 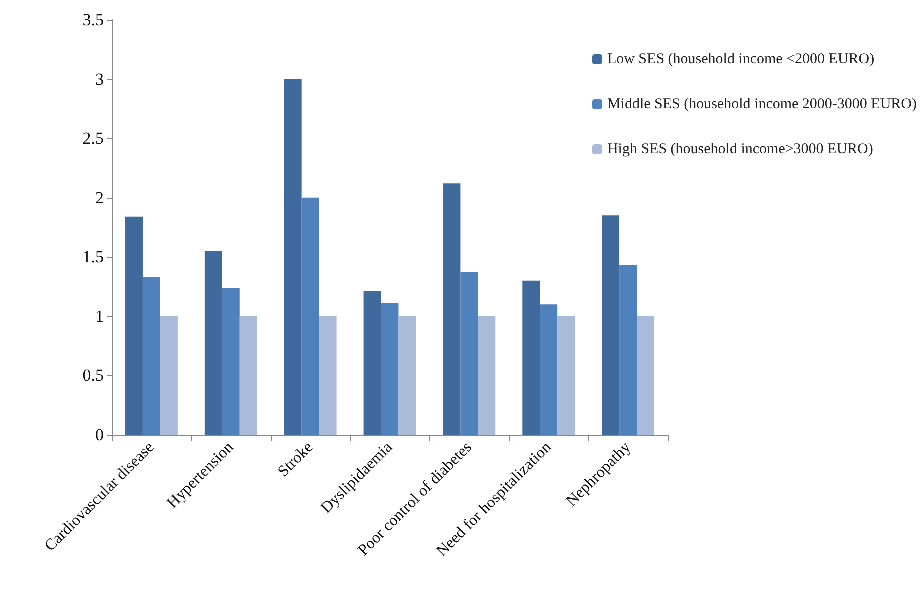 I want to click on y-tick-label: 1, so click(x=100, y=316).